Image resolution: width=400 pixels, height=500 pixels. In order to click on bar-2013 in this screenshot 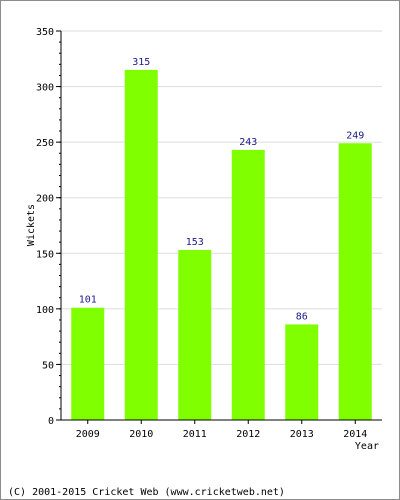, I will do `click(302, 372)`.